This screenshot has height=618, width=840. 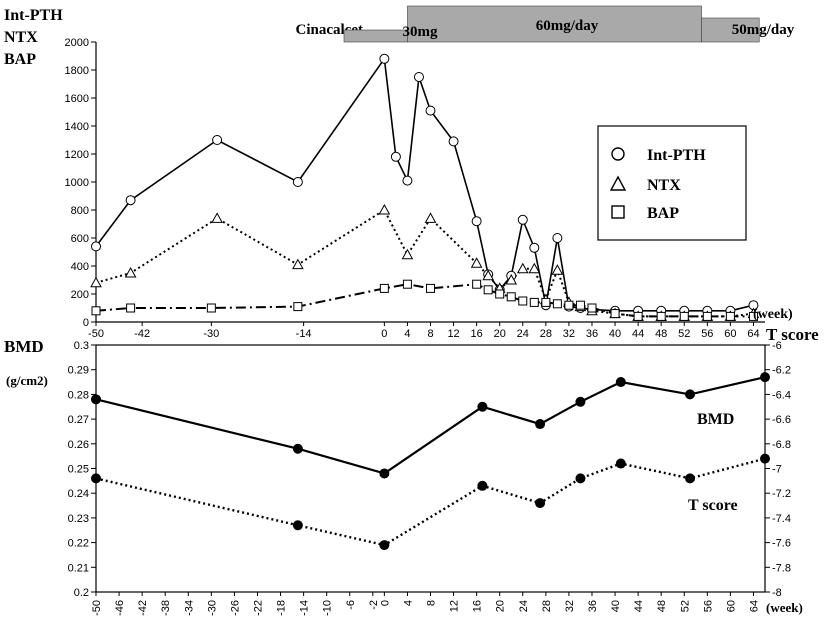 I want to click on tscore-y-tick-label: -7.4, so click(x=781, y=519).